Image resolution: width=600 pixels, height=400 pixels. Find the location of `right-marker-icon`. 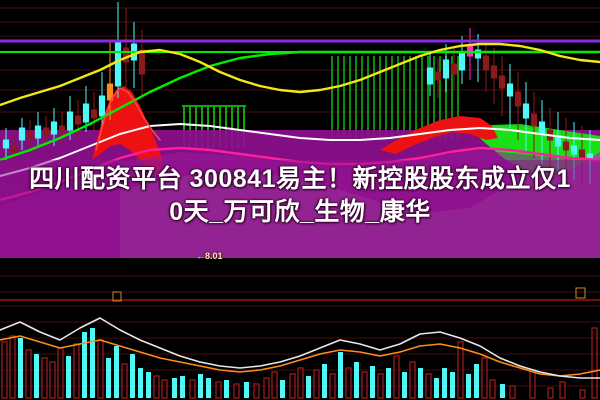

right-marker-icon is located at coordinates (580, 293).